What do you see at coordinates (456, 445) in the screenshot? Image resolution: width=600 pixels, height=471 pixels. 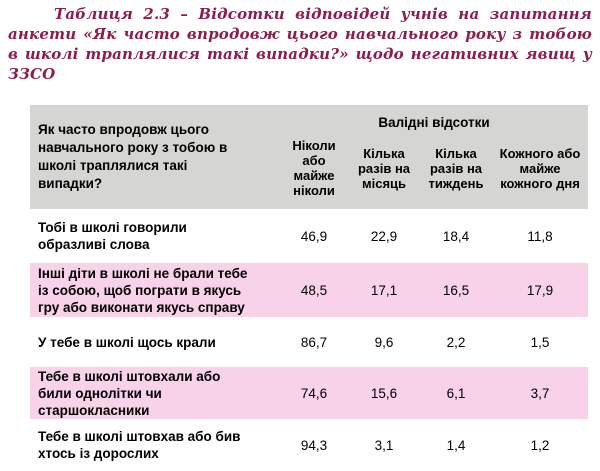 I see `cell-value: 1,4` at bounding box center [456, 445].